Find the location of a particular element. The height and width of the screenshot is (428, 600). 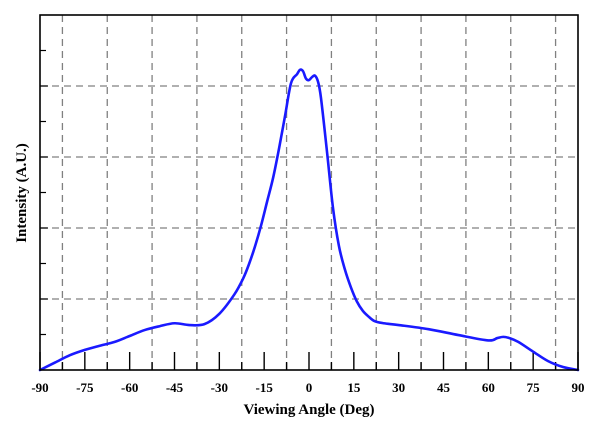

x-tick-label: 90 is located at coordinates (578, 387).